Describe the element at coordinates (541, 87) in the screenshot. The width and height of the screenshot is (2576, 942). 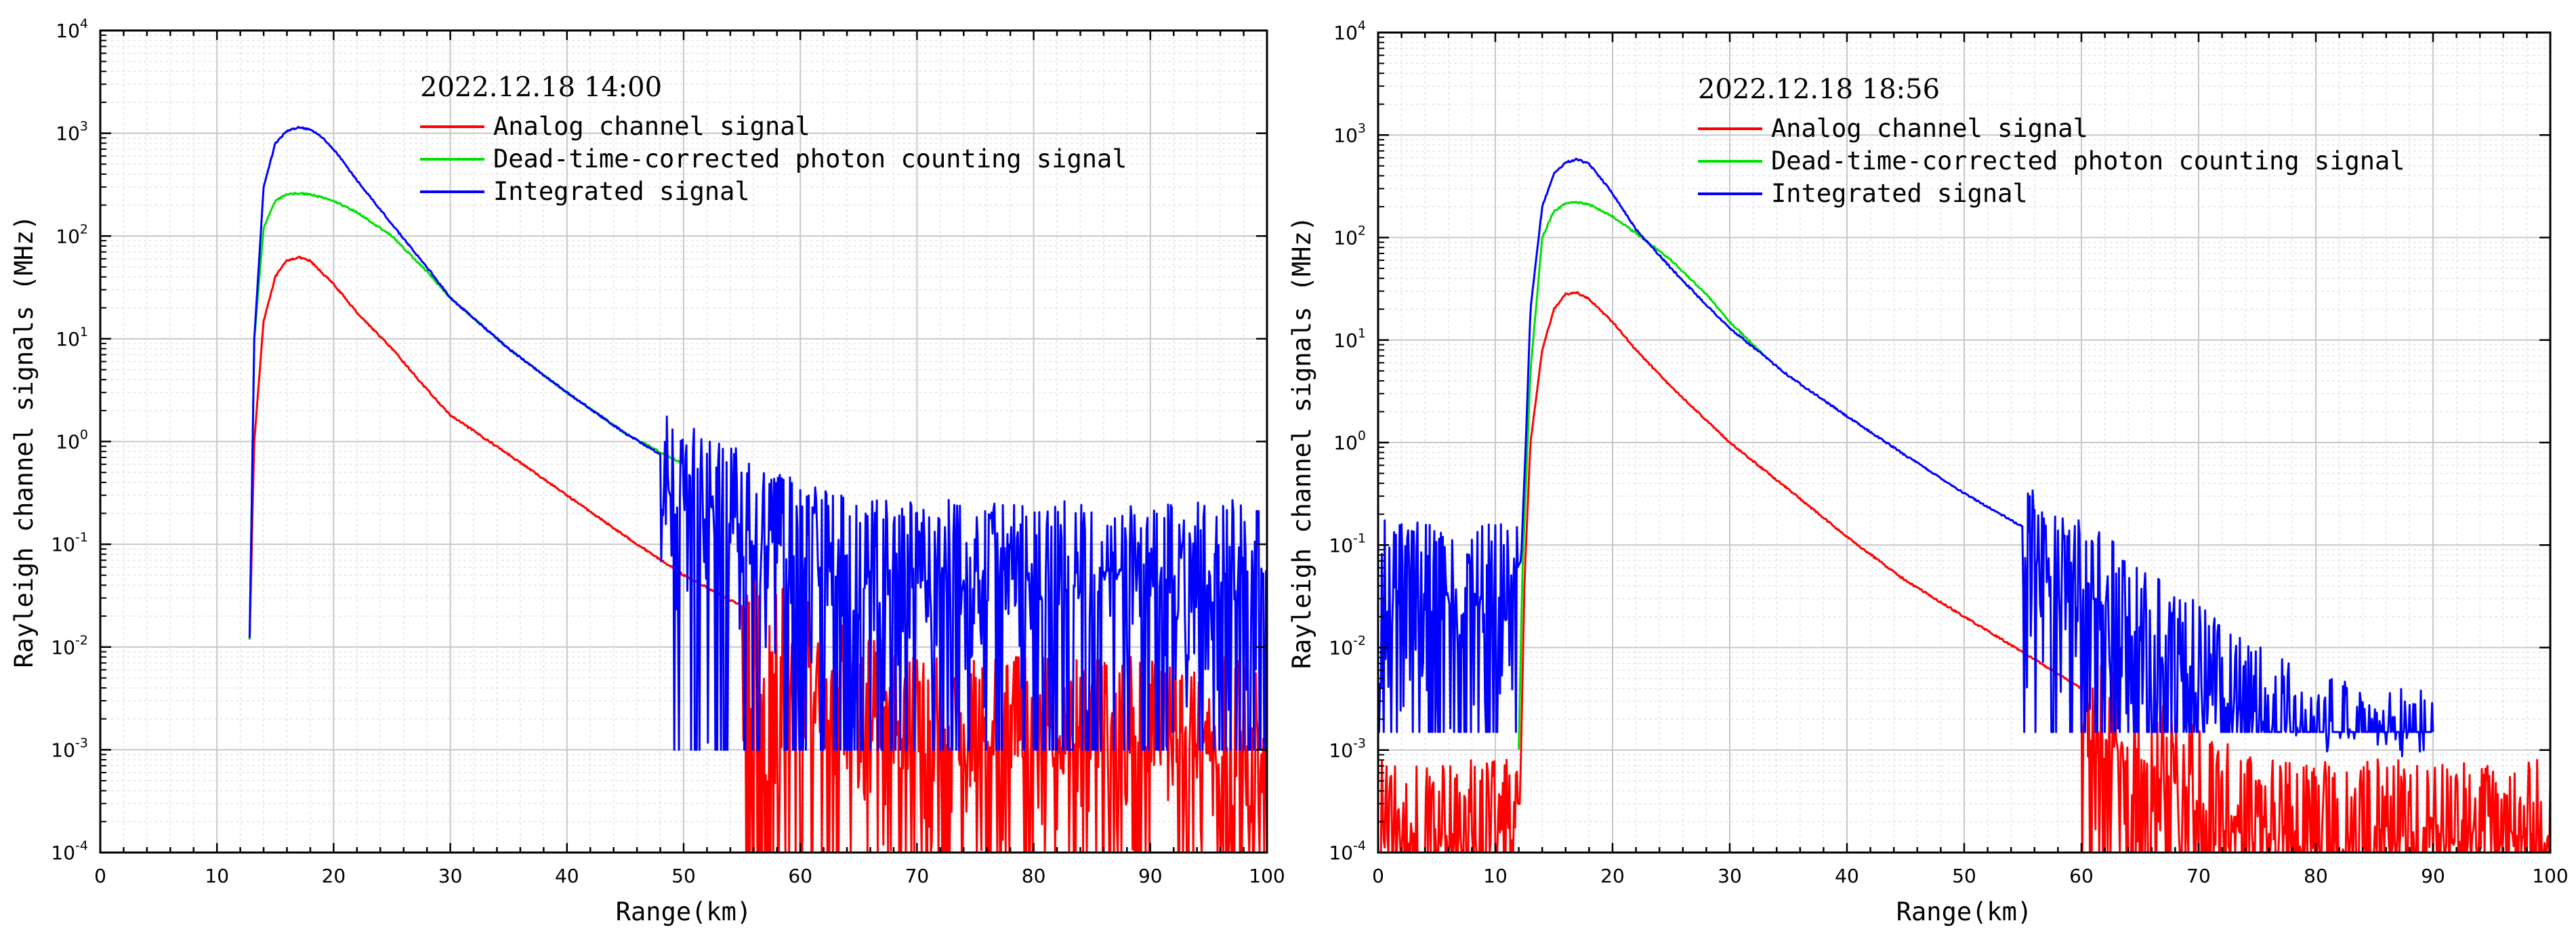
I see `chart-title: 2022.12.18 14:00` at that location.